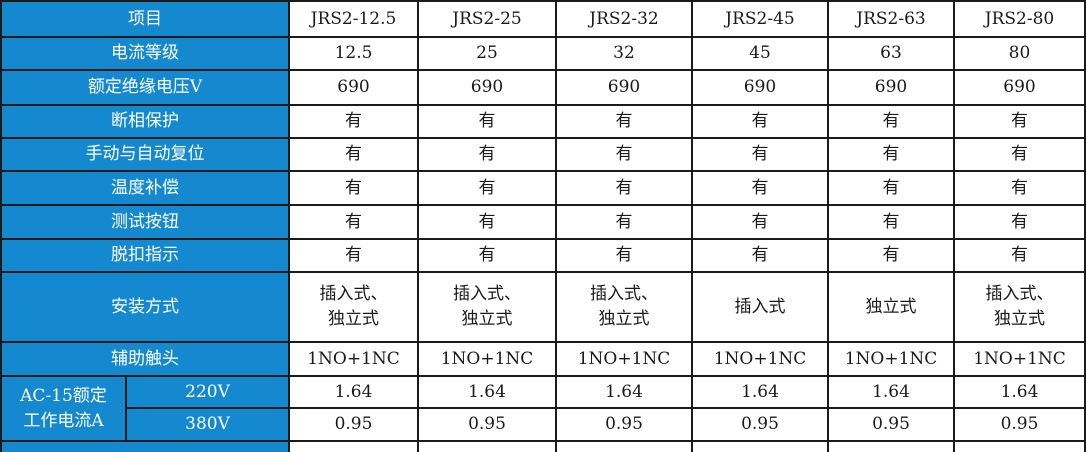 The width and height of the screenshot is (1086, 452). I want to click on row-label-mounting-type: 安装方式, so click(145, 307).